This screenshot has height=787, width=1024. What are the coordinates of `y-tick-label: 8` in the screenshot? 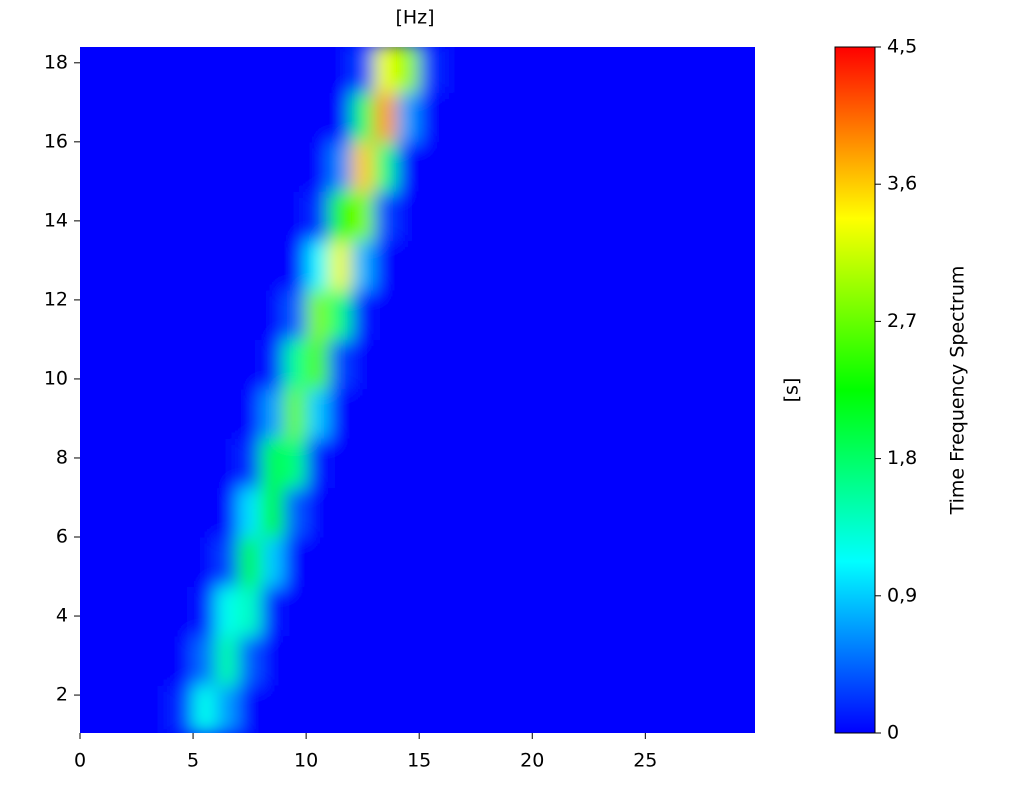 It's located at (62, 457).